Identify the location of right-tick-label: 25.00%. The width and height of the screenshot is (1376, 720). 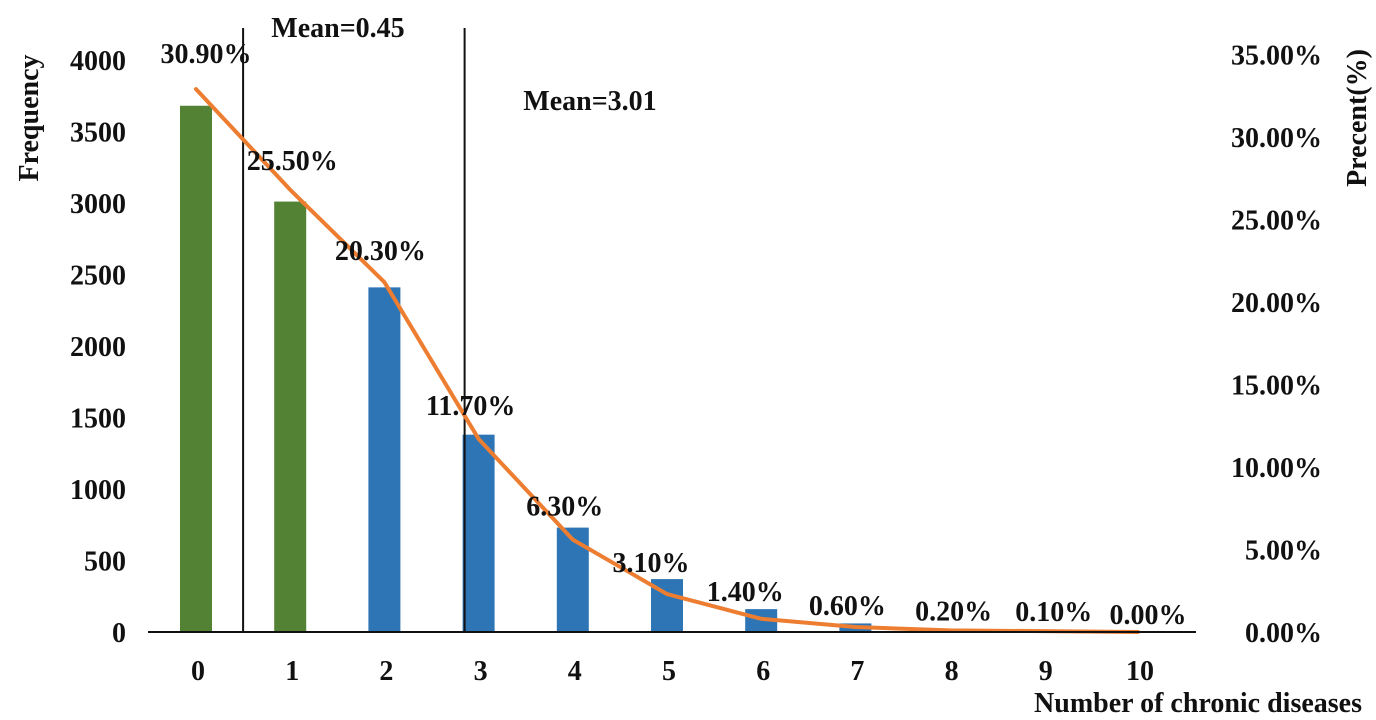
(1276, 220).